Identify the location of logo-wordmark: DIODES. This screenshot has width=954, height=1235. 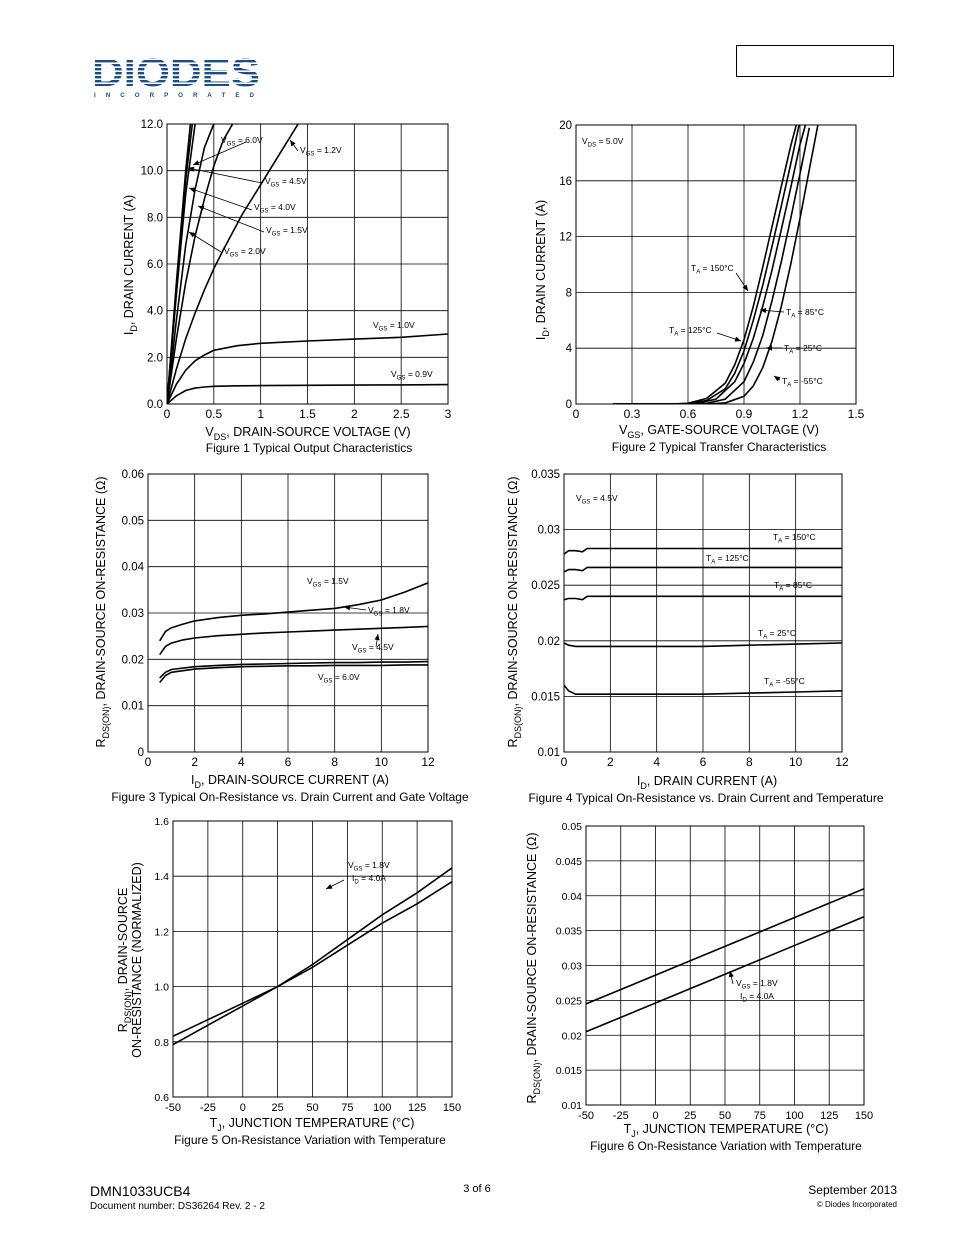
(176, 73).